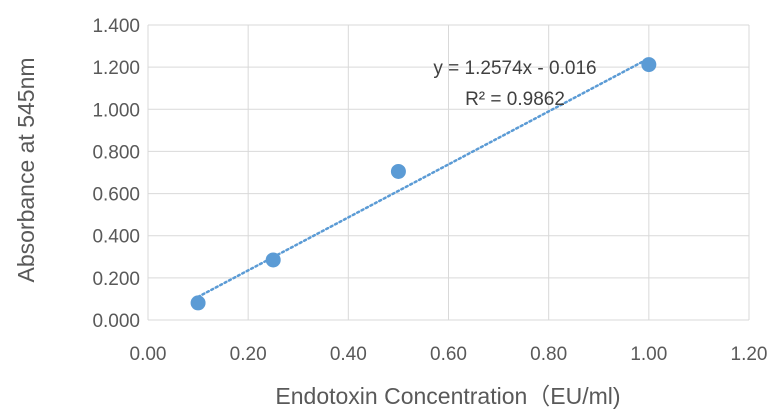 Image resolution: width=773 pixels, height=413 pixels. Describe the element at coordinates (116, 237) in the screenshot. I see `y-tick-label: 0.400` at that location.